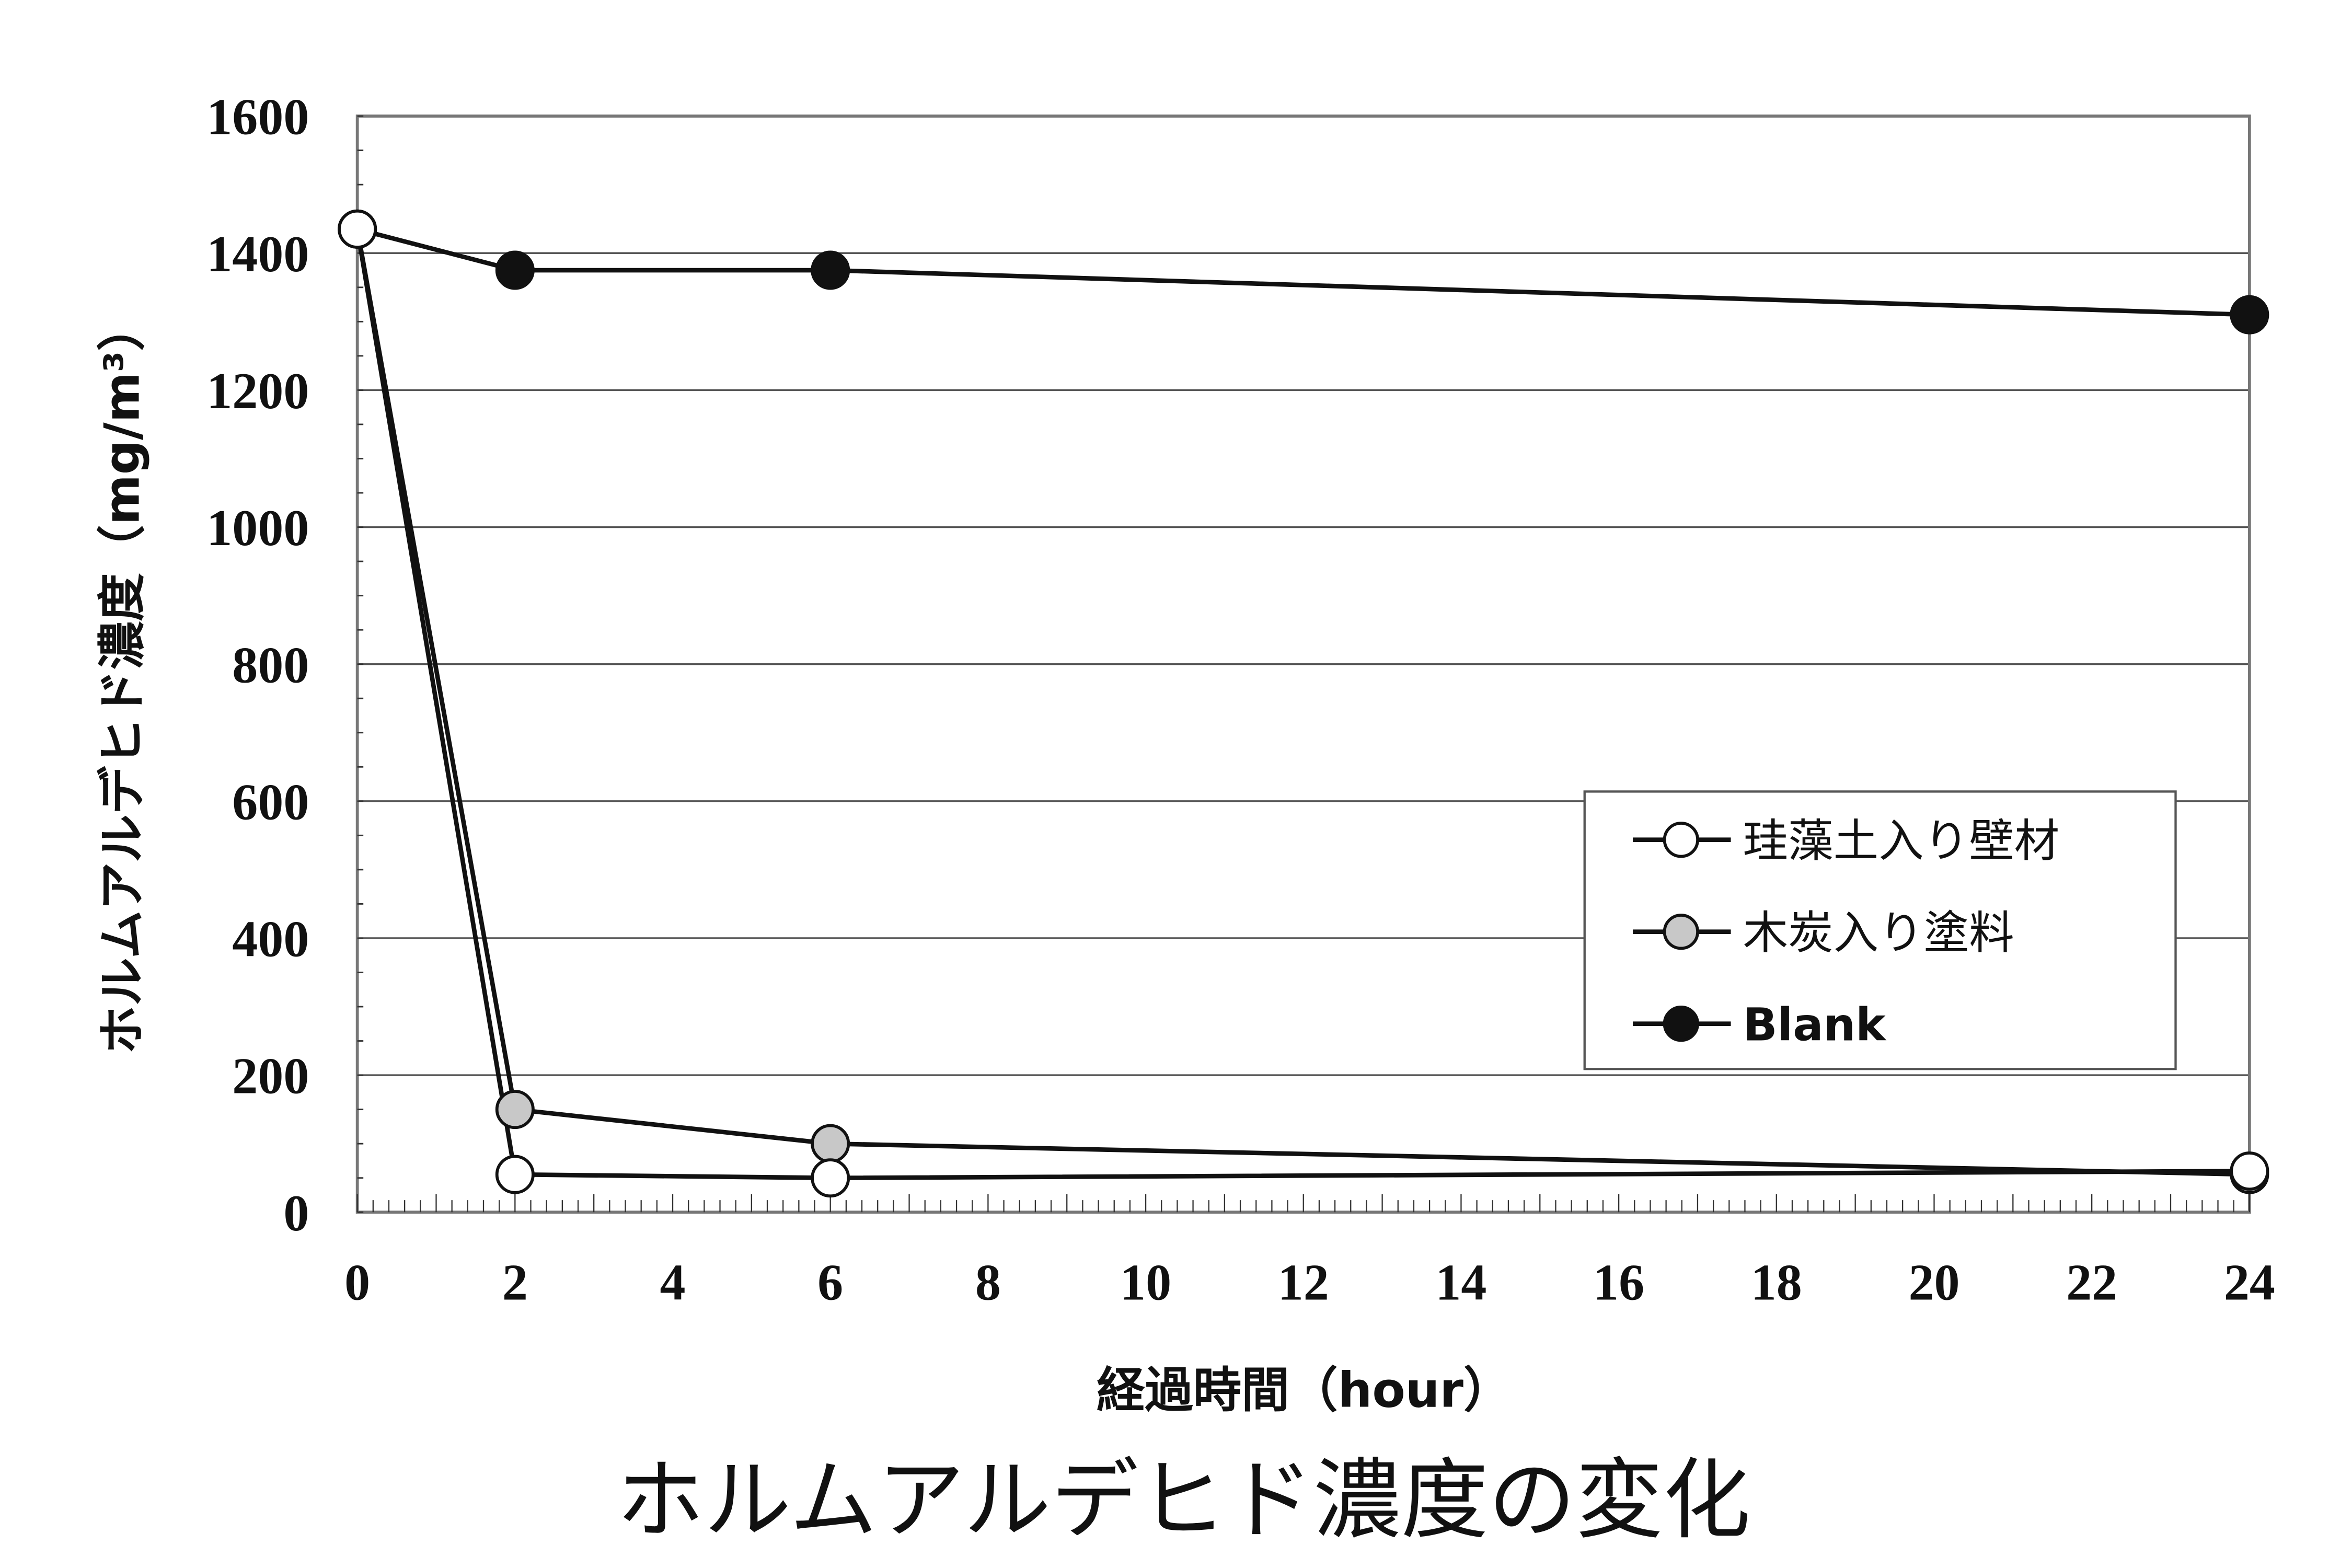 The height and width of the screenshot is (1568, 2352). What do you see at coordinates (1460, 1283) in the screenshot?
I see `x-tick-label: 14` at bounding box center [1460, 1283].